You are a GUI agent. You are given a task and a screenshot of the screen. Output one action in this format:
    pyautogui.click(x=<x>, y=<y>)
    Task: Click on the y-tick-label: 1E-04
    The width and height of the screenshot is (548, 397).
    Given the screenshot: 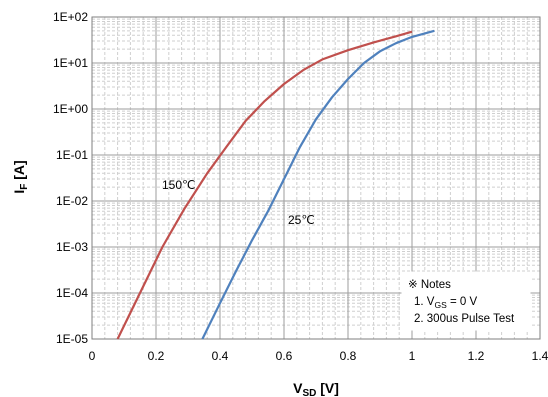 What is the action you would take?
    pyautogui.click(x=72, y=293)
    